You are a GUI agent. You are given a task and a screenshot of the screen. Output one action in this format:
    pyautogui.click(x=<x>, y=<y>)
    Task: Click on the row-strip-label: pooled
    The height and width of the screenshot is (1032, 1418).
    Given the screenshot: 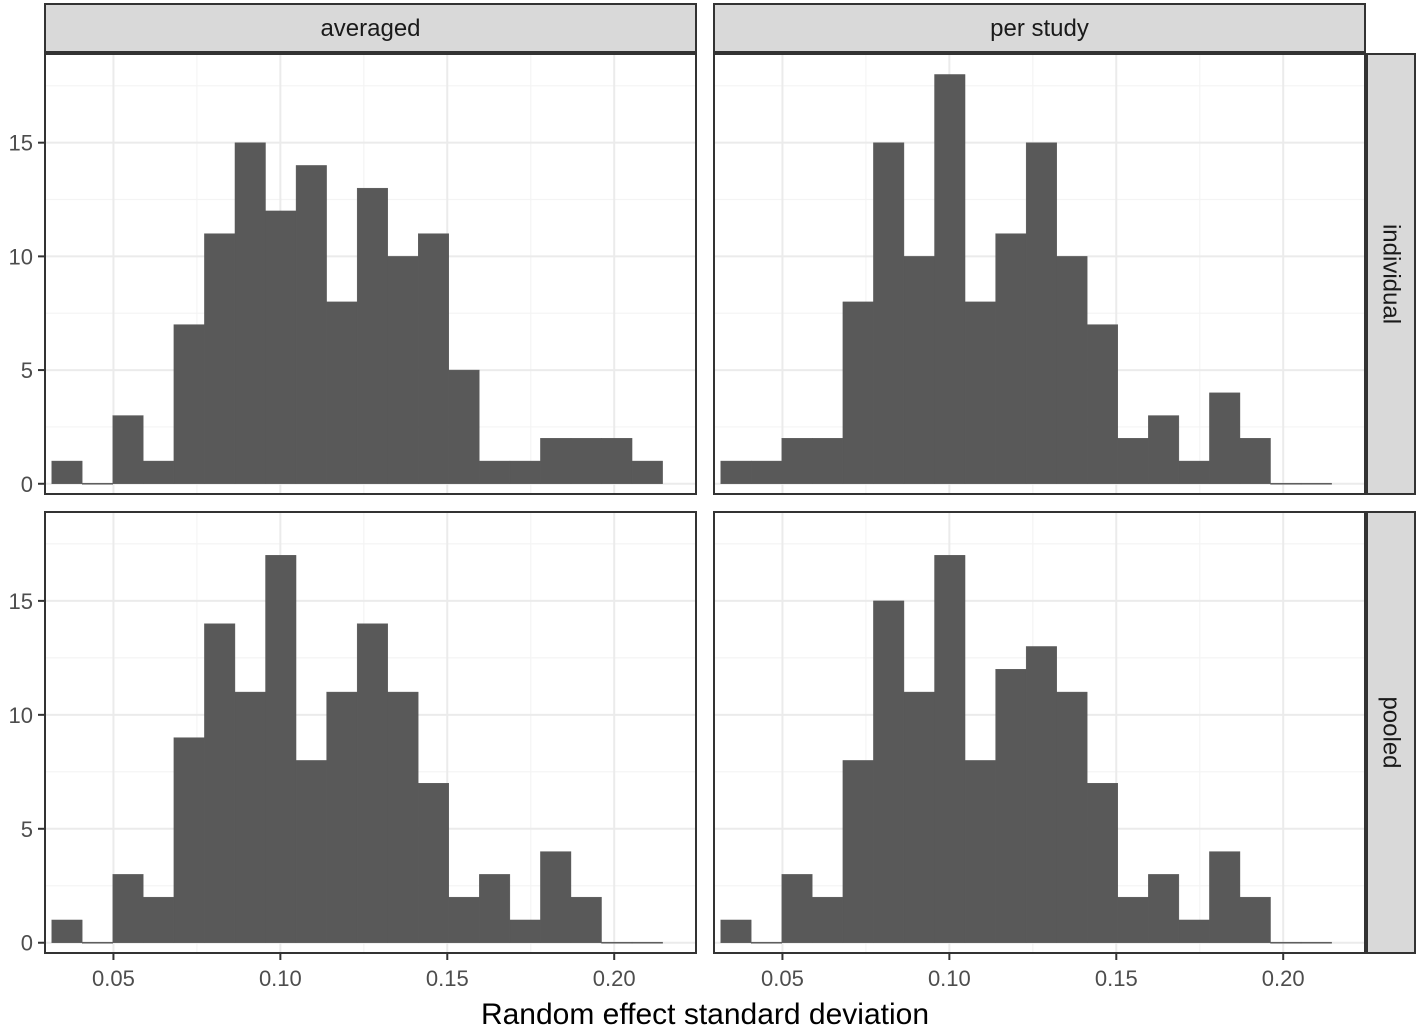 What is the action you would take?
    pyautogui.click(x=1391, y=732)
    